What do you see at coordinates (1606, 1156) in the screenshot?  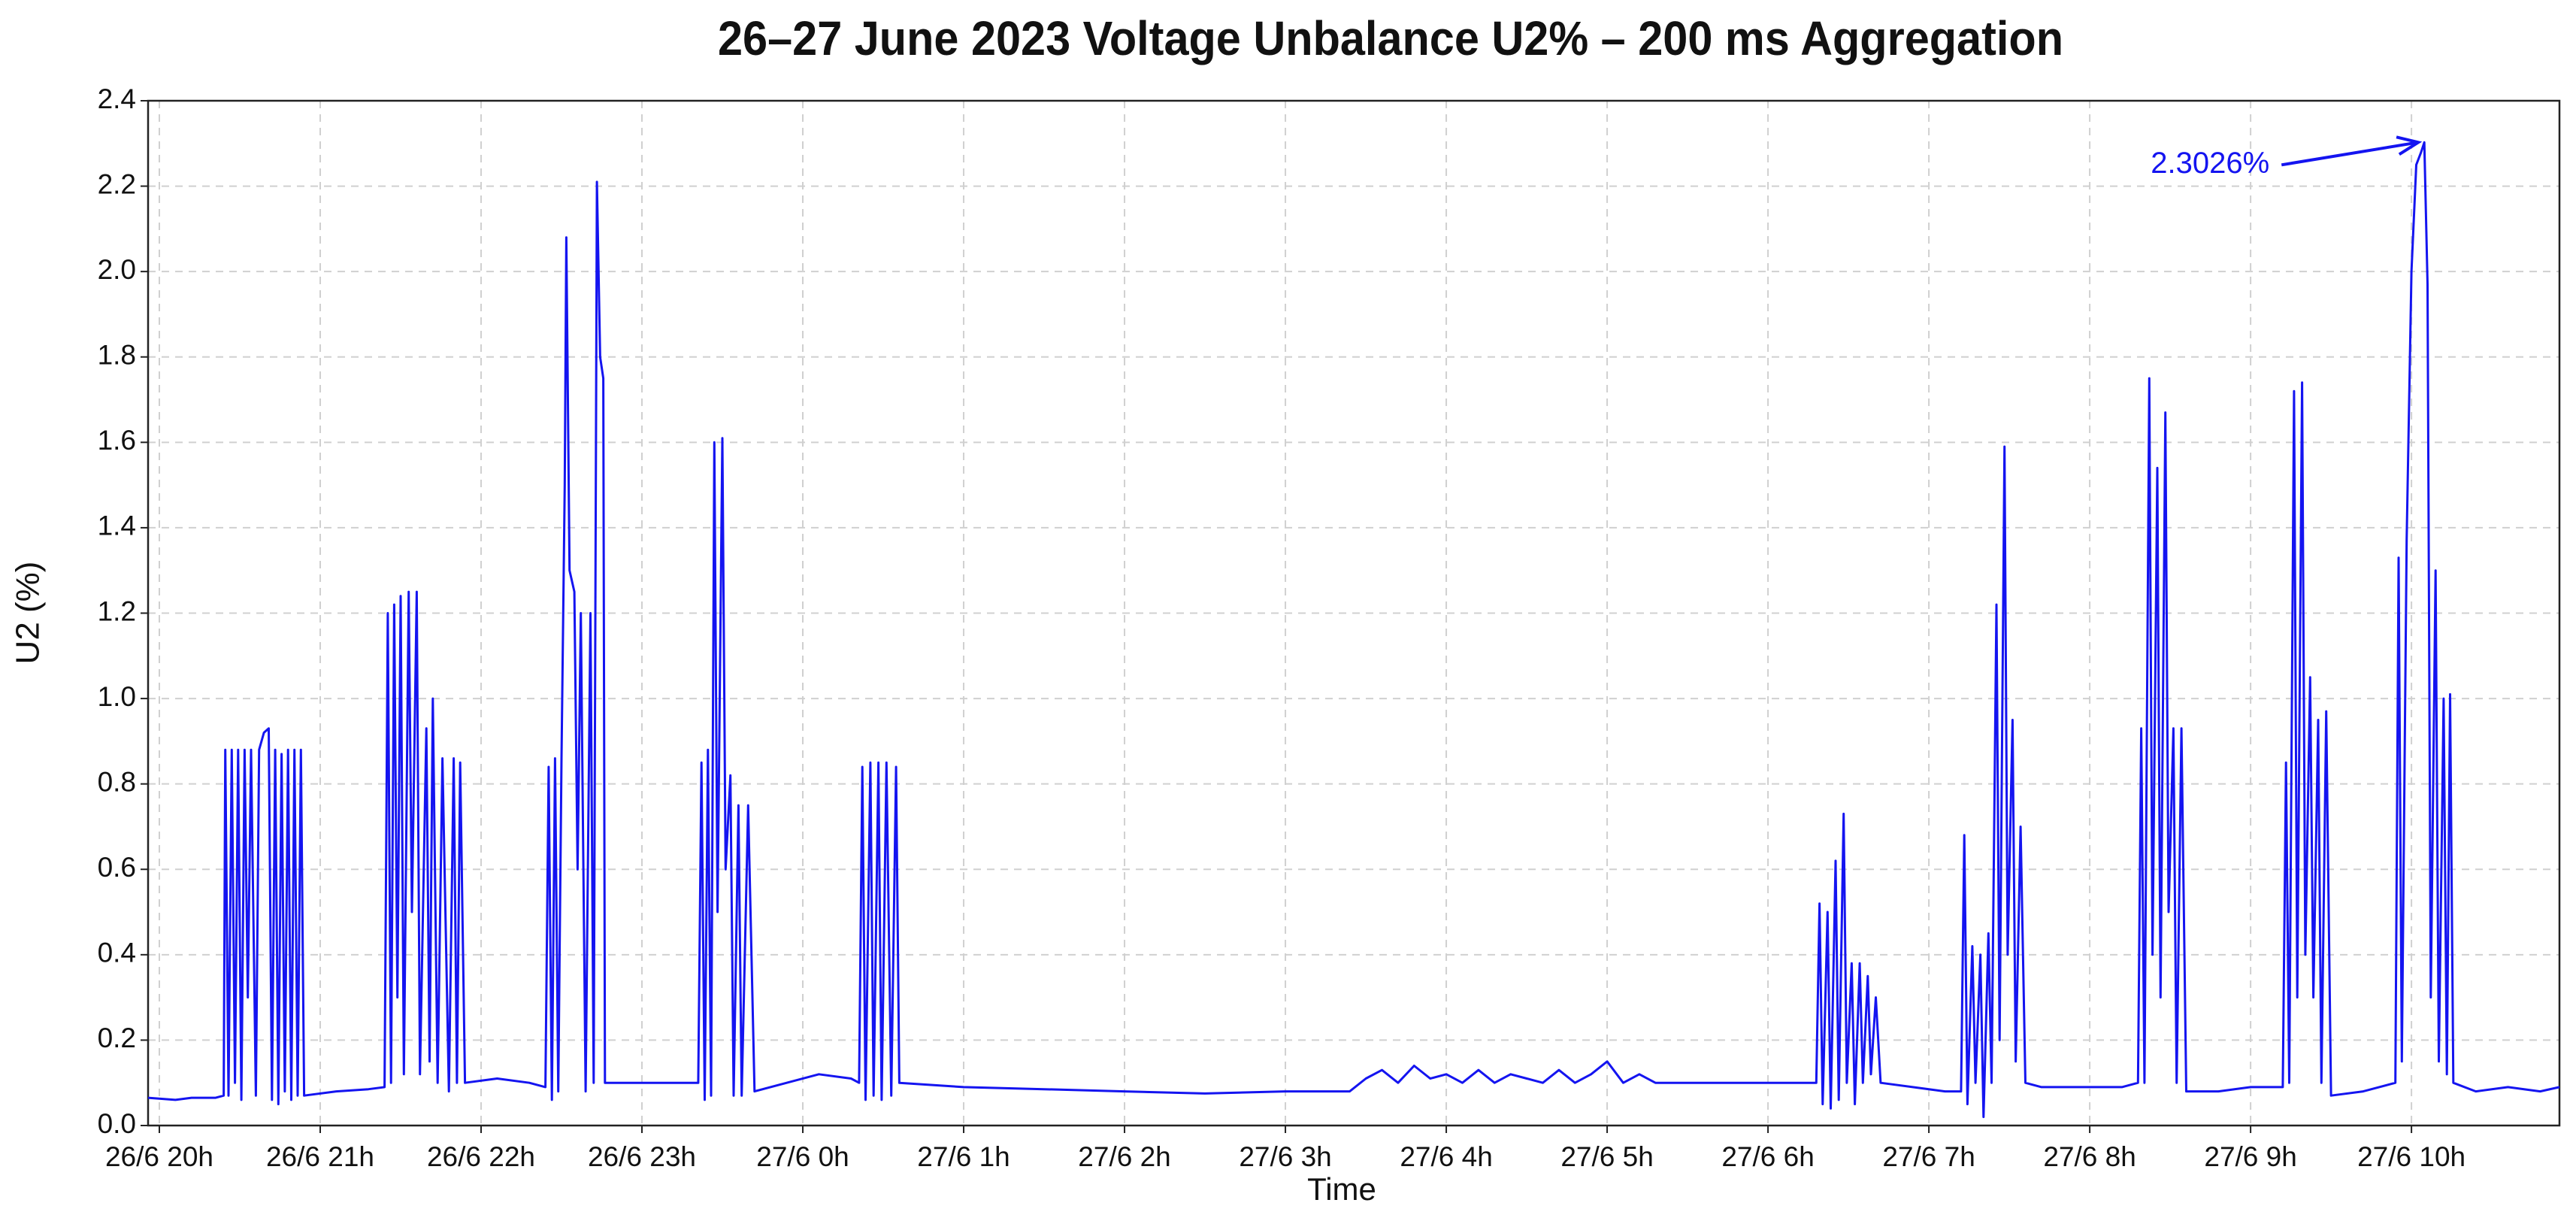 I see `x-tick-label: 27/6 5h` at bounding box center [1606, 1156].